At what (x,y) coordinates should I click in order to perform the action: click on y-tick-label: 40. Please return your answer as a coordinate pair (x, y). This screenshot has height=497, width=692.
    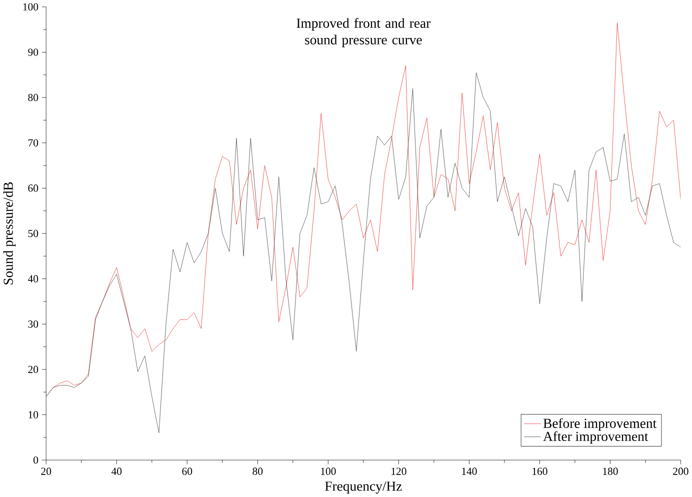
    Looking at the image, I should click on (33, 278).